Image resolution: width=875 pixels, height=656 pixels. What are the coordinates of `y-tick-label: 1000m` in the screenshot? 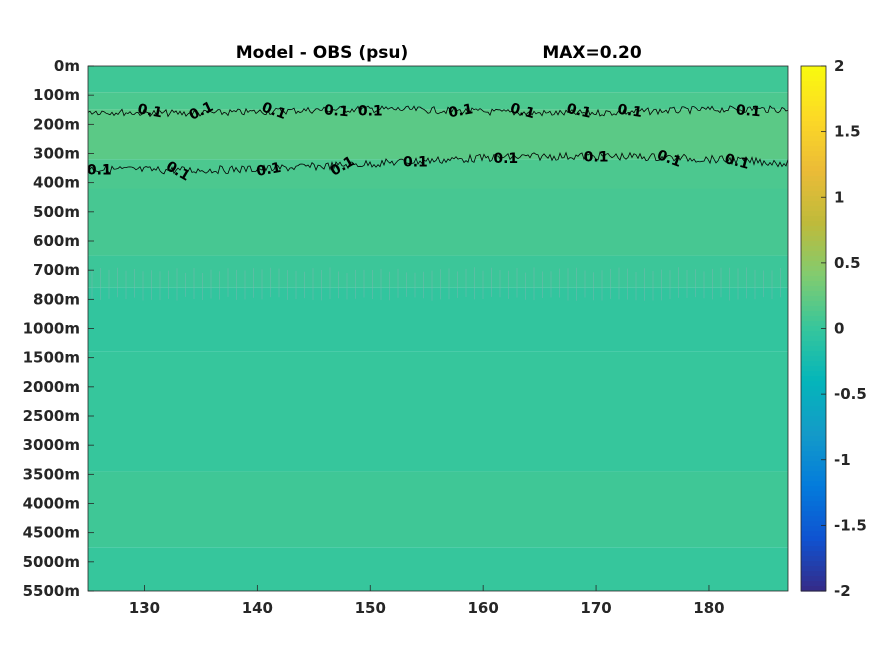 It's located at (51, 329).